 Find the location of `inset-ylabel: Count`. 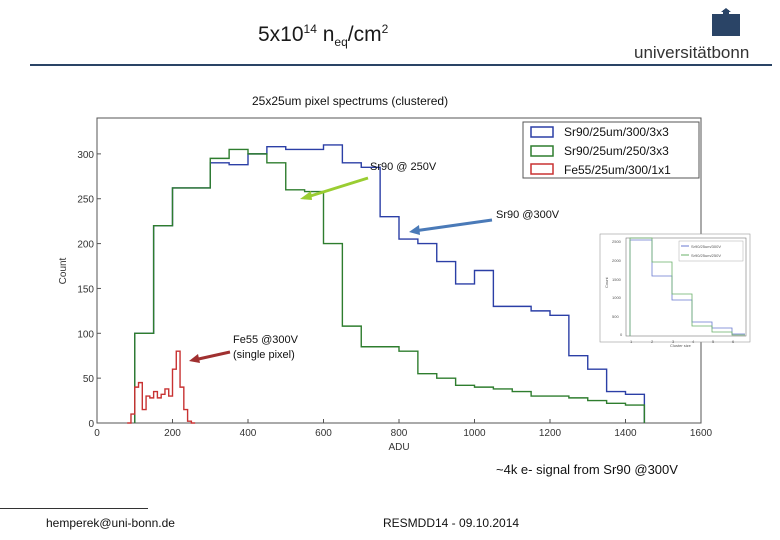

inset-ylabel: Count is located at coordinates (606, 282).